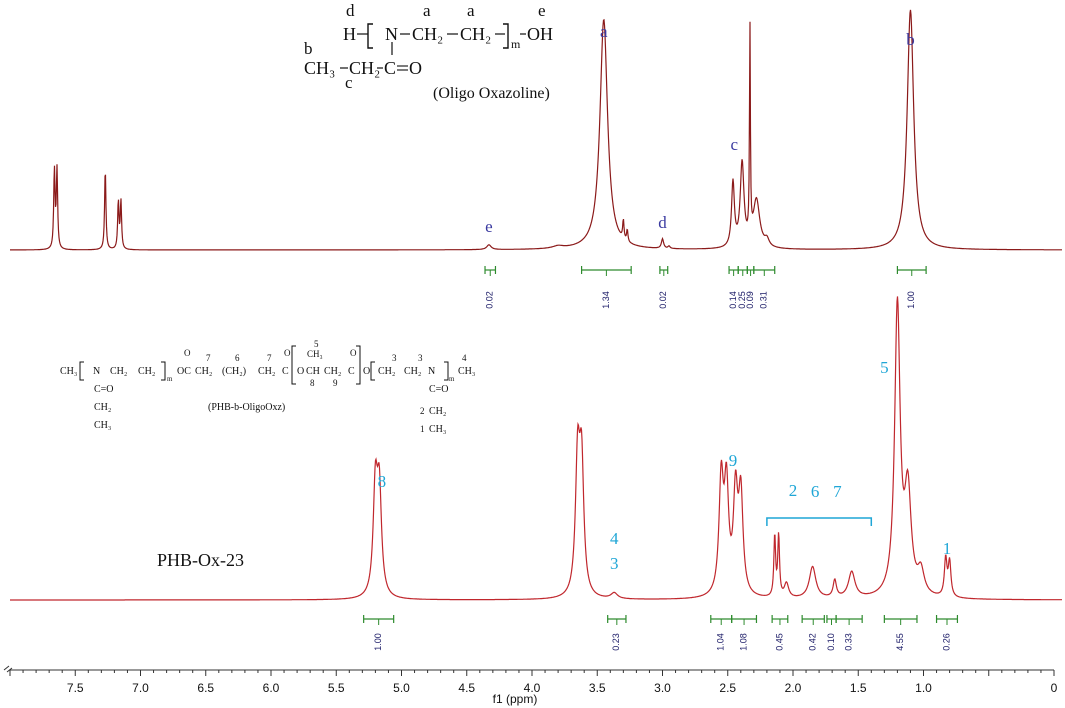 The height and width of the screenshot is (708, 1065). Describe the element at coordinates (170, 379) in the screenshot. I see `bstruct-m-left: m` at that location.